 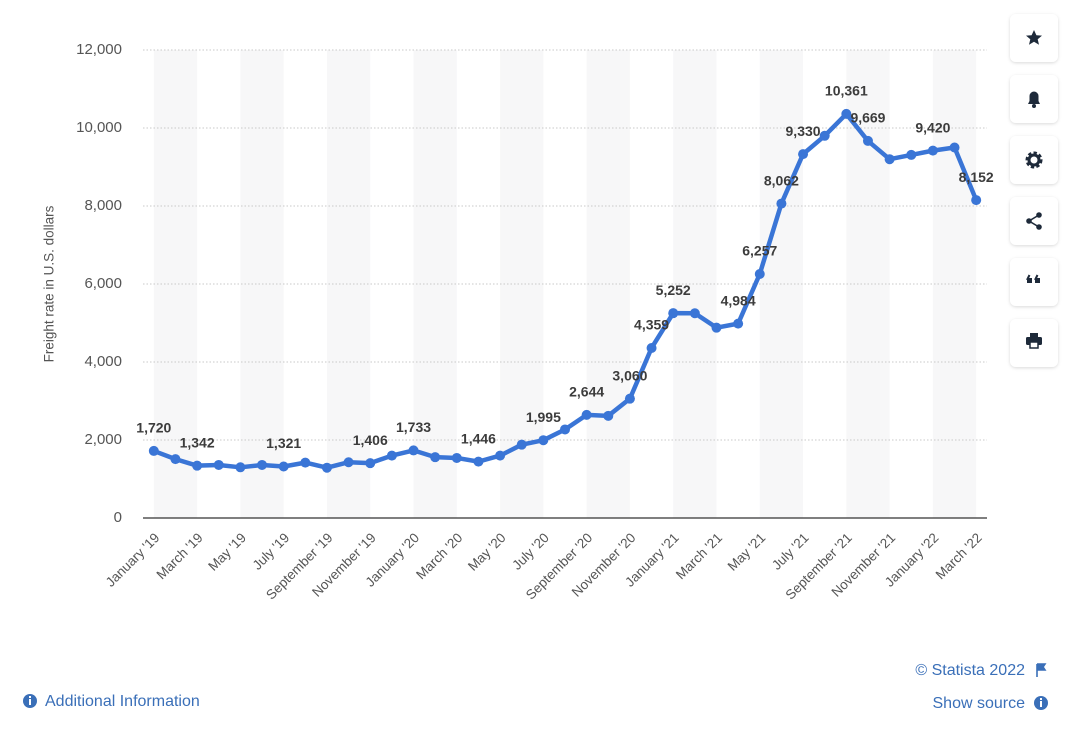 What do you see at coordinates (103, 361) in the screenshot?
I see `y-tick-label: 4,000` at bounding box center [103, 361].